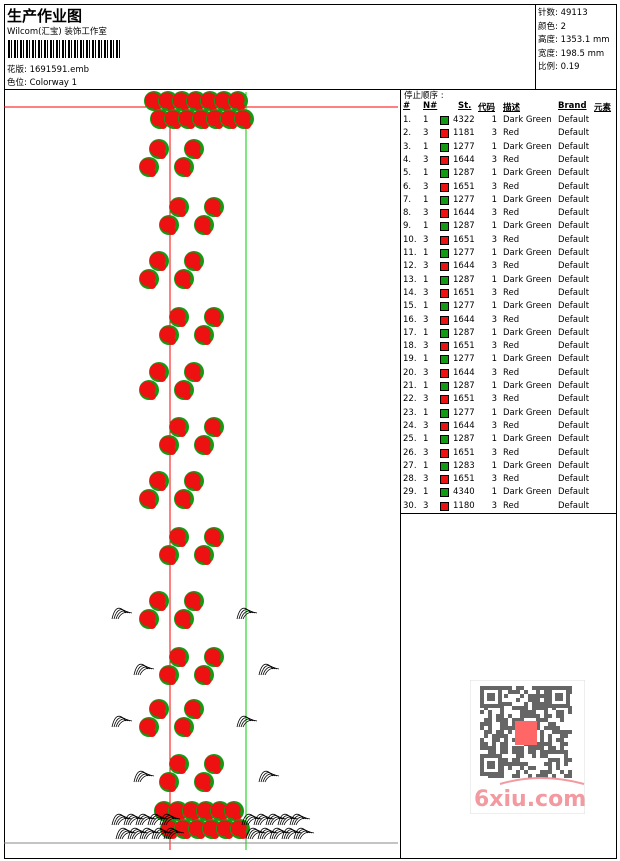 The image size is (620, 861). I want to click on label: 比例:, so click(548, 67).